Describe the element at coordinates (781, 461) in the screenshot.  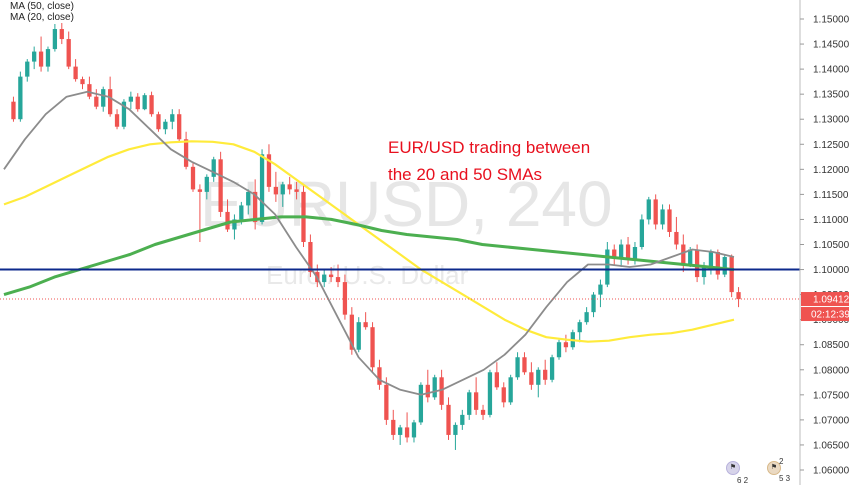
I see `event-count: 2` at that location.